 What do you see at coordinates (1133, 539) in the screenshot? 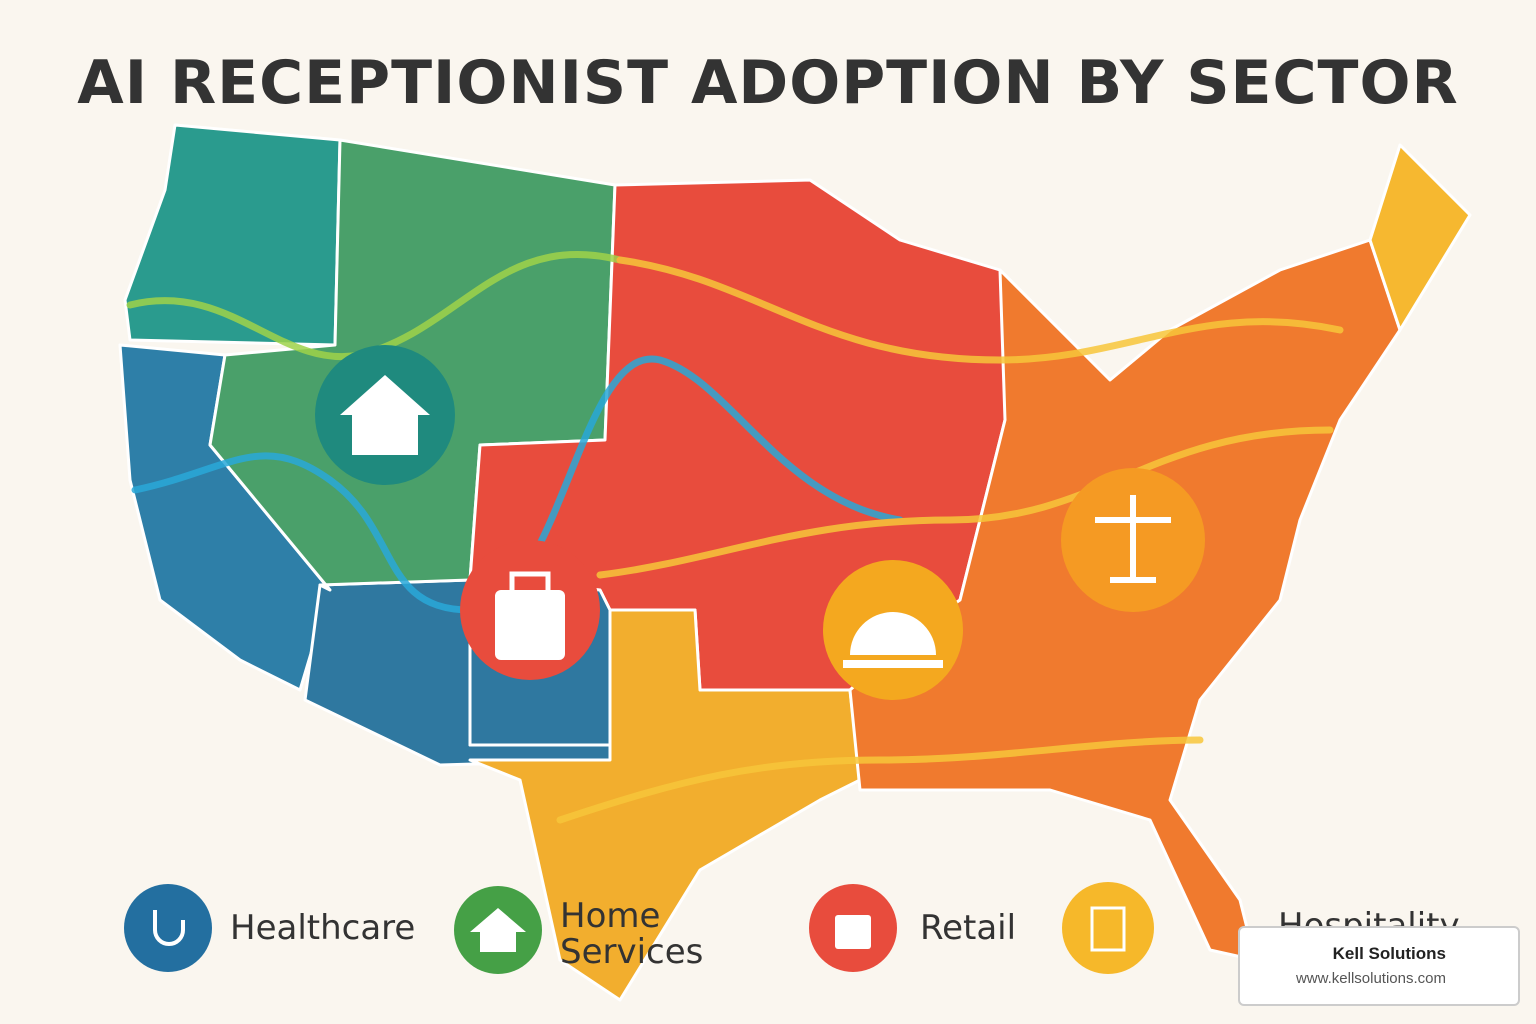
I see `scales-icon` at bounding box center [1133, 539].